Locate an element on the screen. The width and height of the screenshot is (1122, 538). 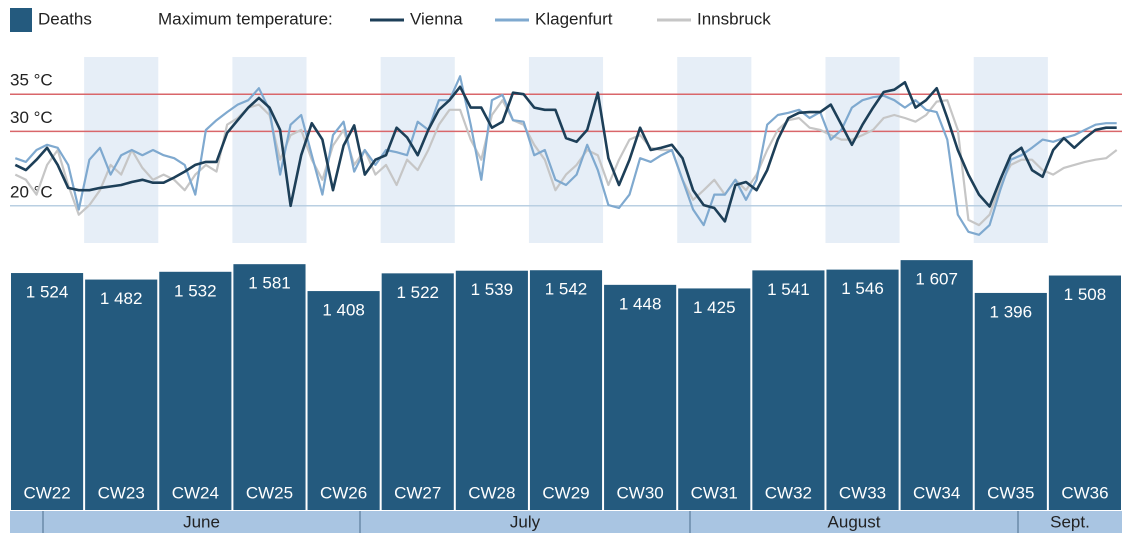
x-tick-label: CW28 is located at coordinates (491, 492).